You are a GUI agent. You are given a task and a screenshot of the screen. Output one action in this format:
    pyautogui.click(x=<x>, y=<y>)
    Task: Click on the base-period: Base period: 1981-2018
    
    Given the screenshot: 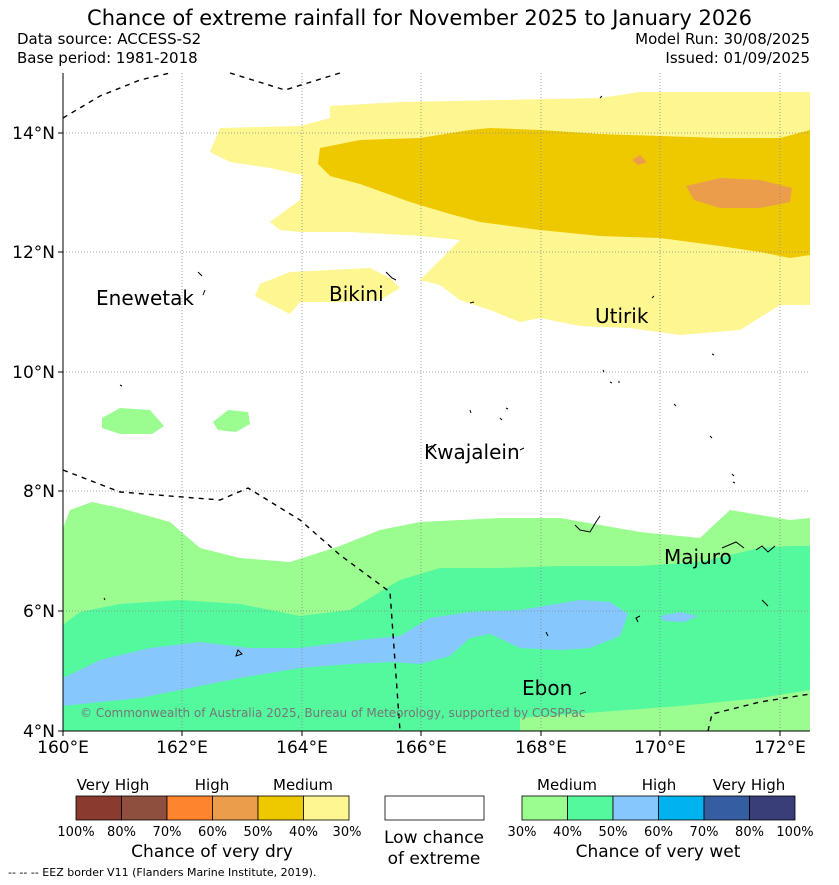 What is the action you would take?
    pyautogui.click(x=107, y=58)
    